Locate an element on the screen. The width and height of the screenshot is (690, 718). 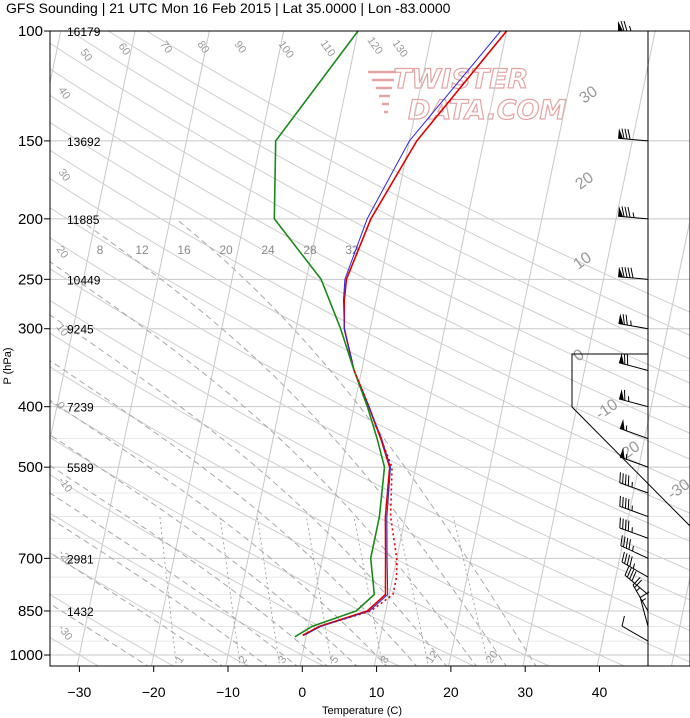
height-label: 9245 is located at coordinates (80, 330).